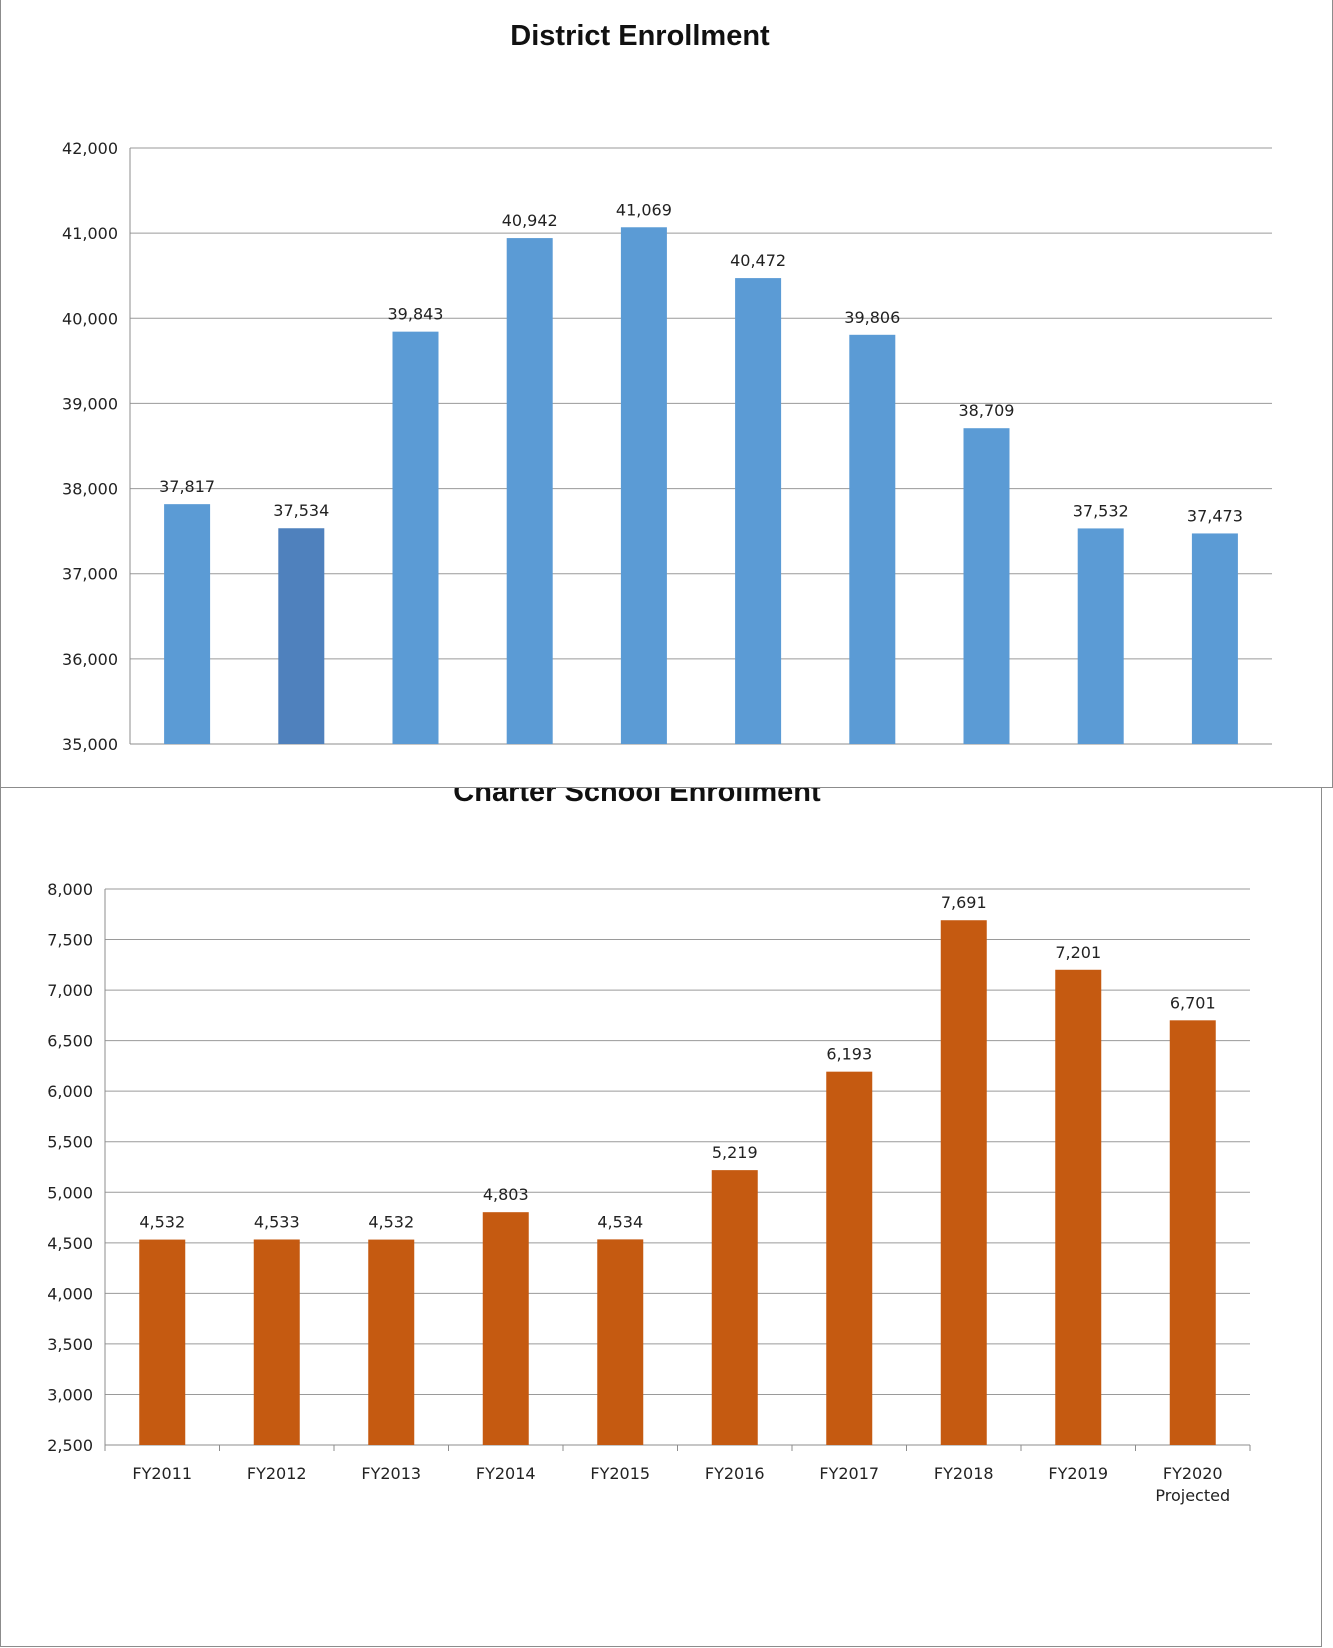  I want to click on charter-ytick-label: 4,500, so click(70, 1243).